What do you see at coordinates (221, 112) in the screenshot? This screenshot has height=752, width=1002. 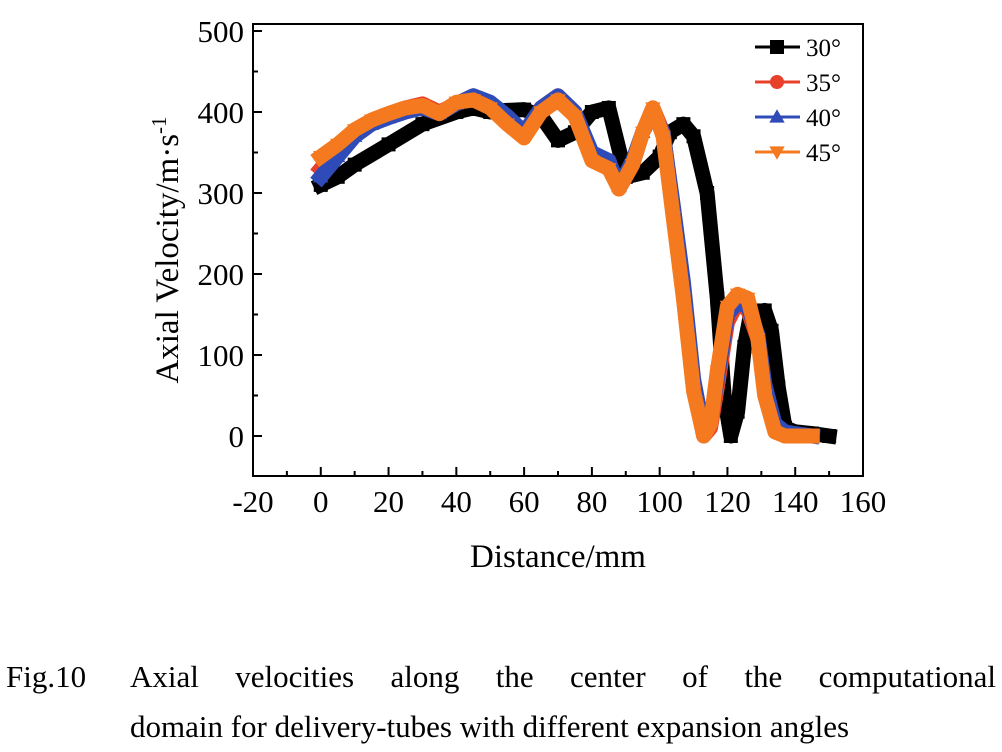 I see `y-tick-label: 400` at bounding box center [221, 112].